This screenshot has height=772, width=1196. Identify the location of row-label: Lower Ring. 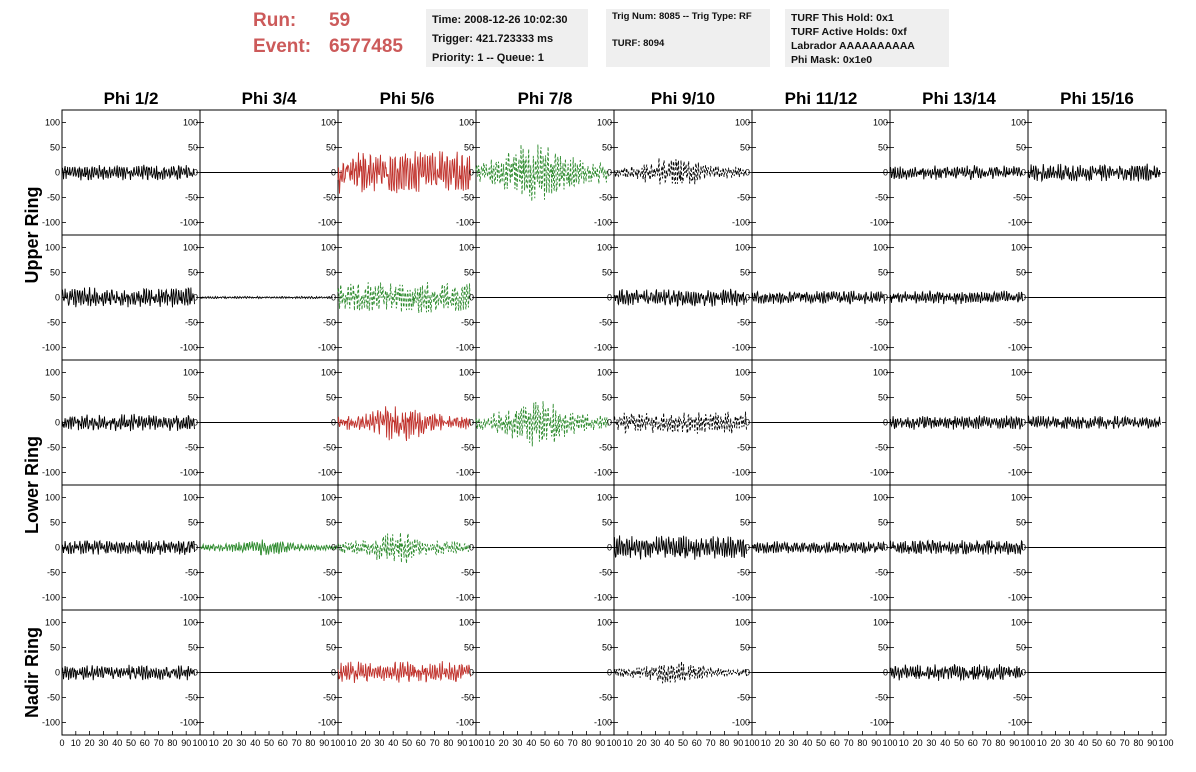
(32, 485).